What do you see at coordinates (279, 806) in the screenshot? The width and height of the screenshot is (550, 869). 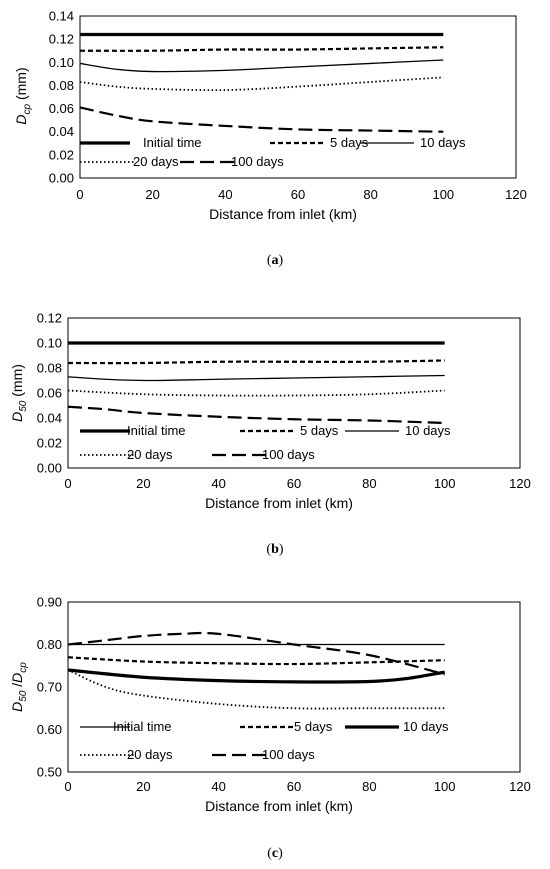 I see `x-axis-label: Distance from inlet (km)` at bounding box center [279, 806].